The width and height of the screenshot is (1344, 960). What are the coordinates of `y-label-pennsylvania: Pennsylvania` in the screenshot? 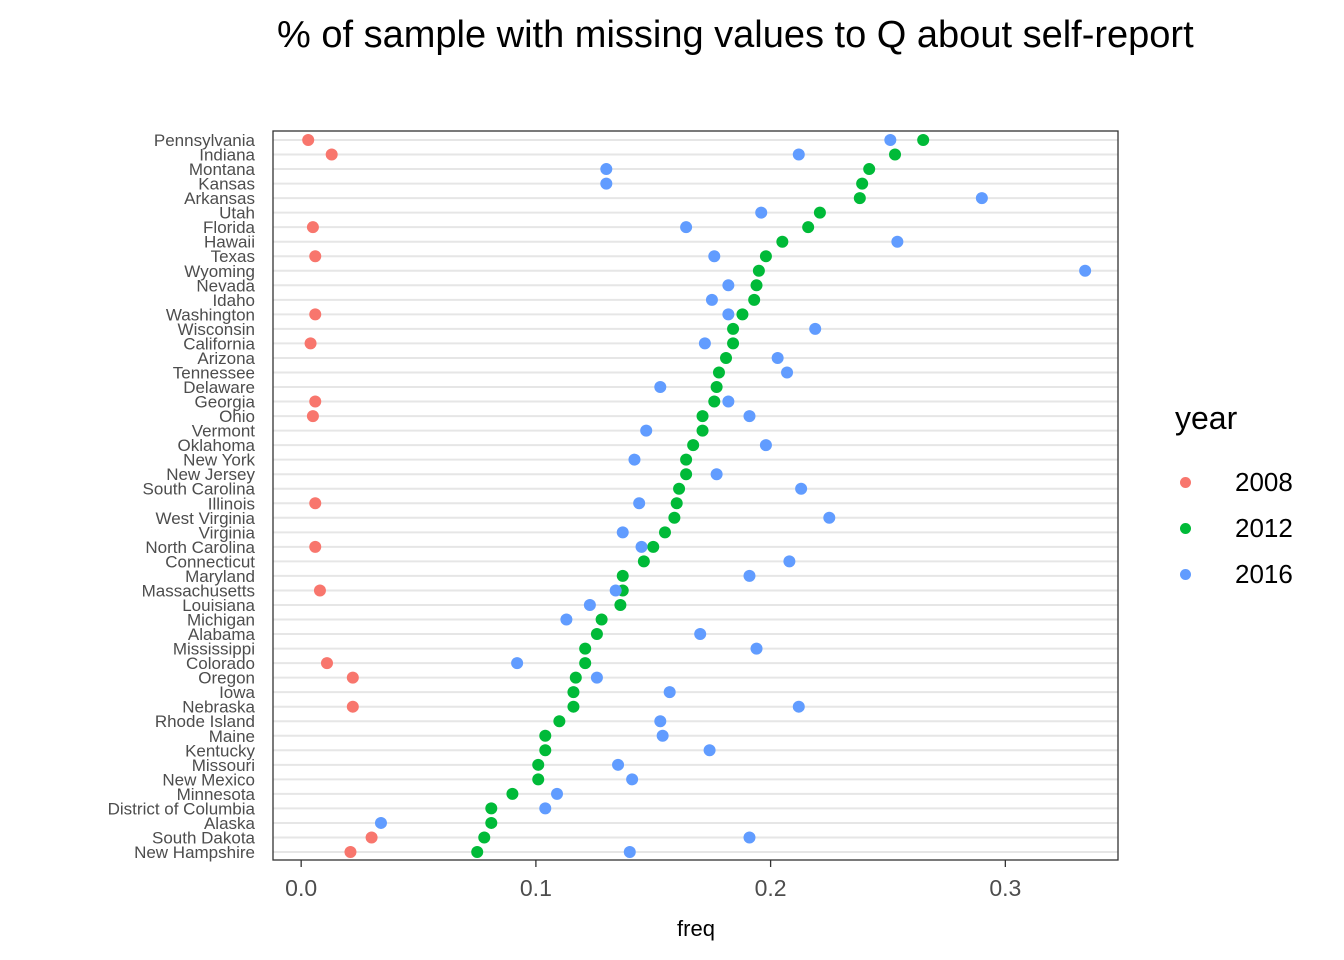 It's located at (205, 140).